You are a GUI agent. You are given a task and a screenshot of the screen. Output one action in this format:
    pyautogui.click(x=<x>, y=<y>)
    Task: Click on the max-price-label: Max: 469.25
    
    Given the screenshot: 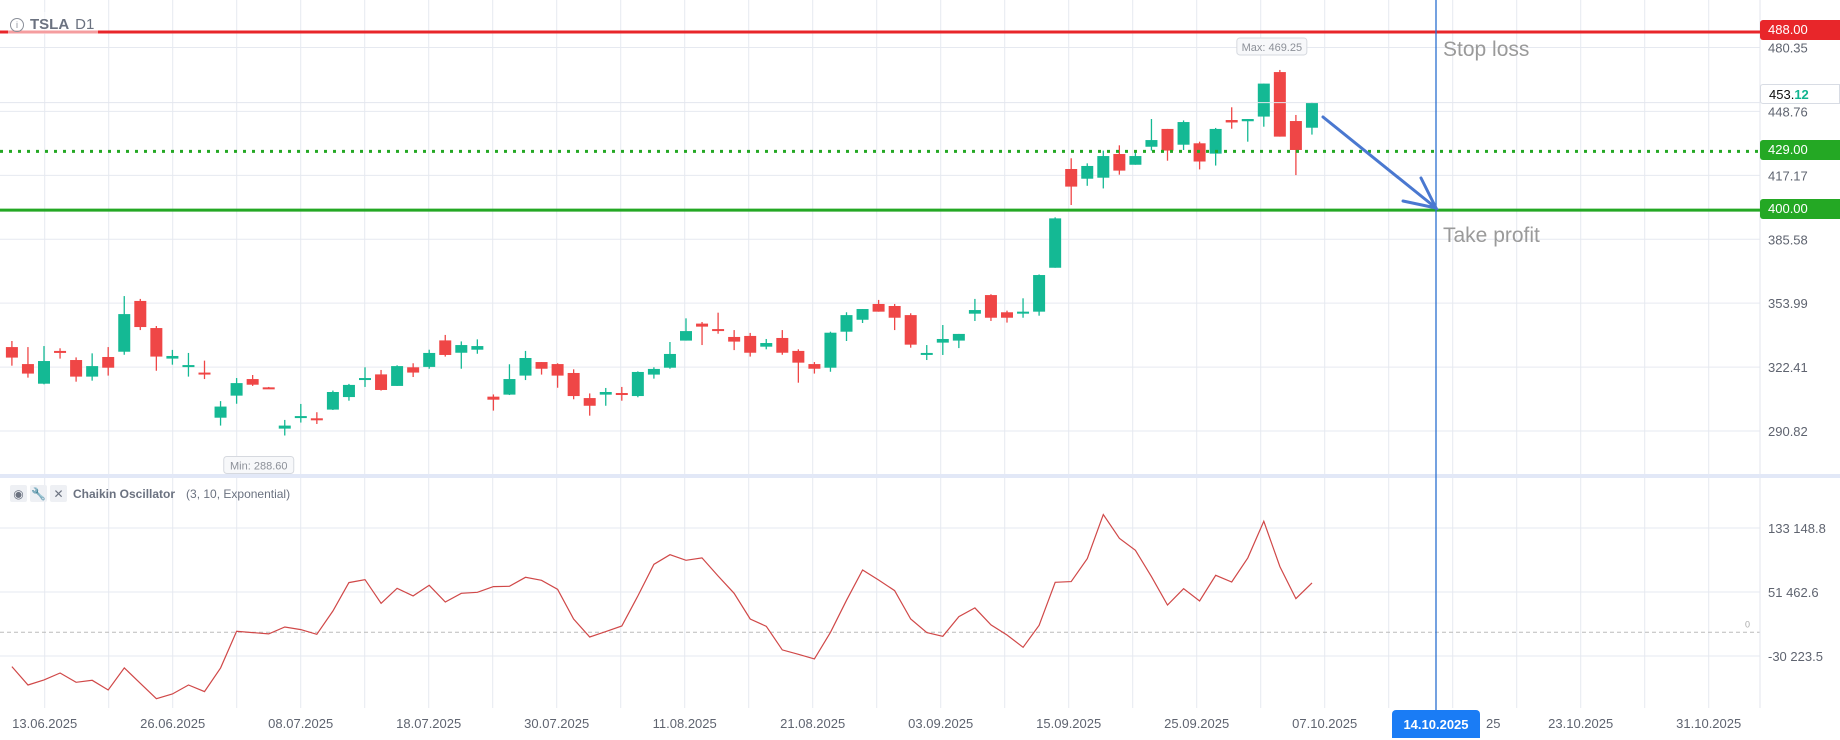 What is the action you would take?
    pyautogui.click(x=1272, y=48)
    